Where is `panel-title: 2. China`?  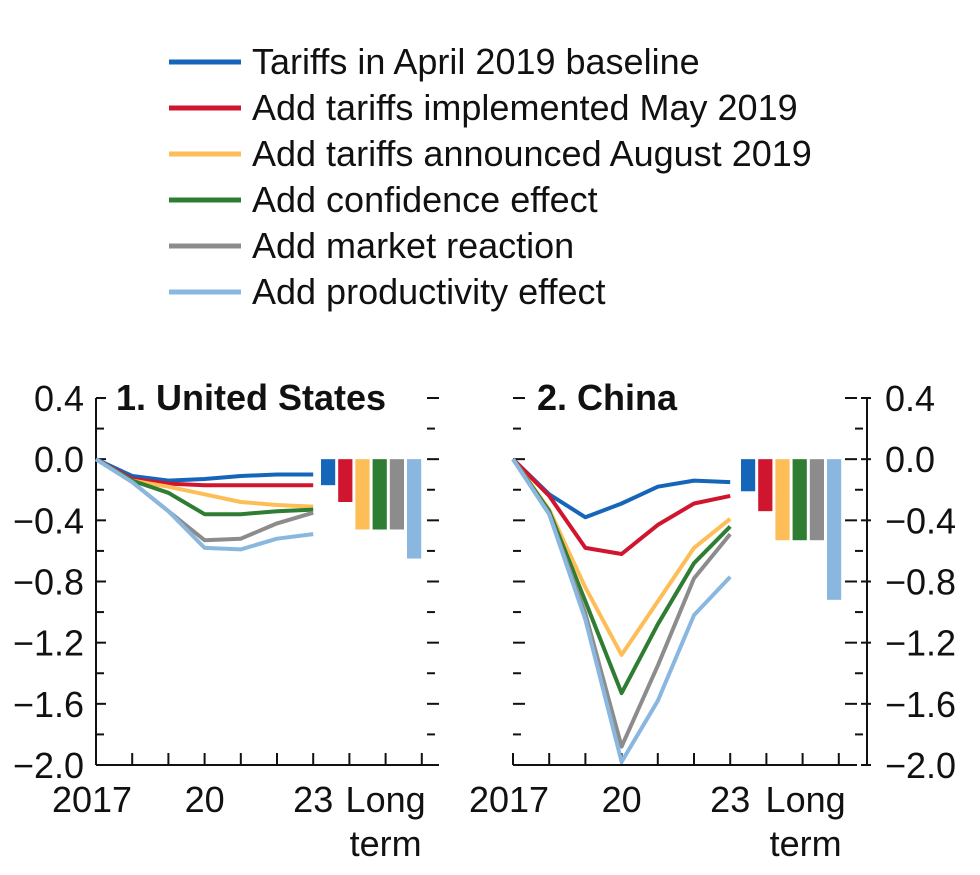
panel-title: 2. China is located at coordinates (607, 397).